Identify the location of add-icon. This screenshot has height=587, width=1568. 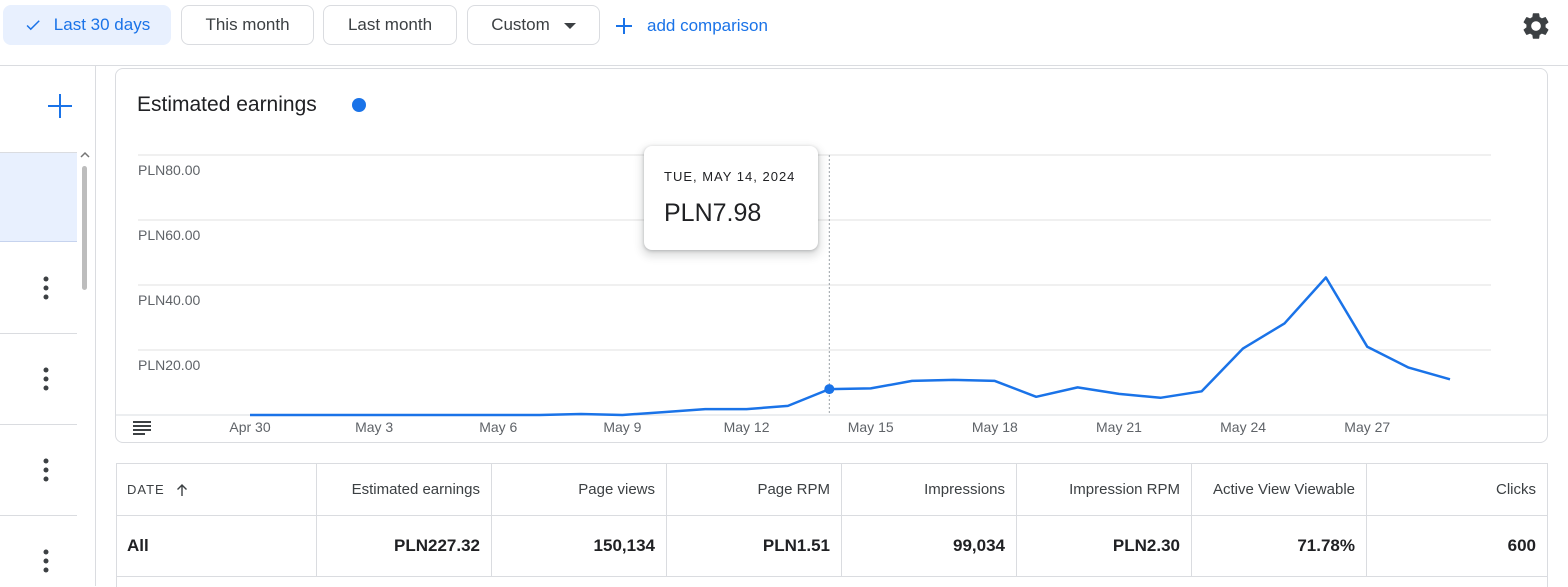
(60, 106).